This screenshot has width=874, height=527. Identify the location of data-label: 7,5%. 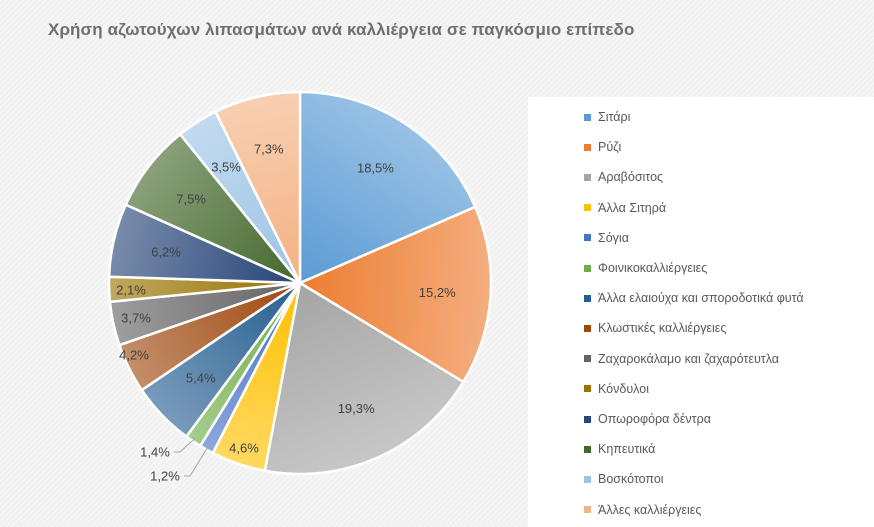
(191, 198).